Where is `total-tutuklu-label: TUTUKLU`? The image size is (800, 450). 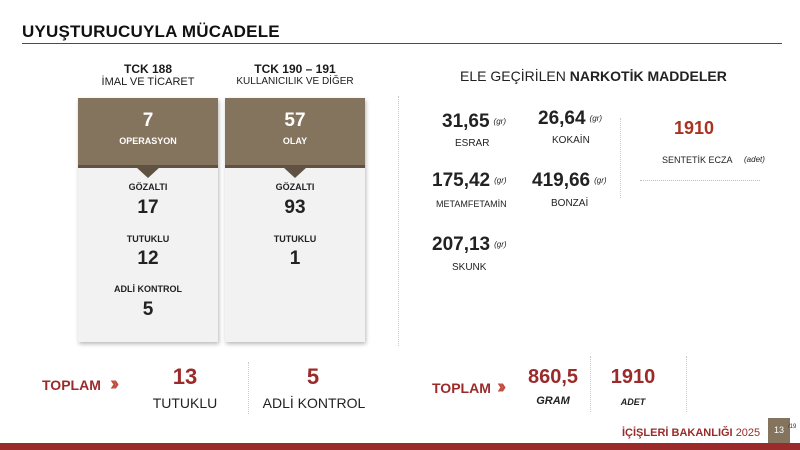 total-tutuklu-label: TUTUKLU is located at coordinates (185, 403).